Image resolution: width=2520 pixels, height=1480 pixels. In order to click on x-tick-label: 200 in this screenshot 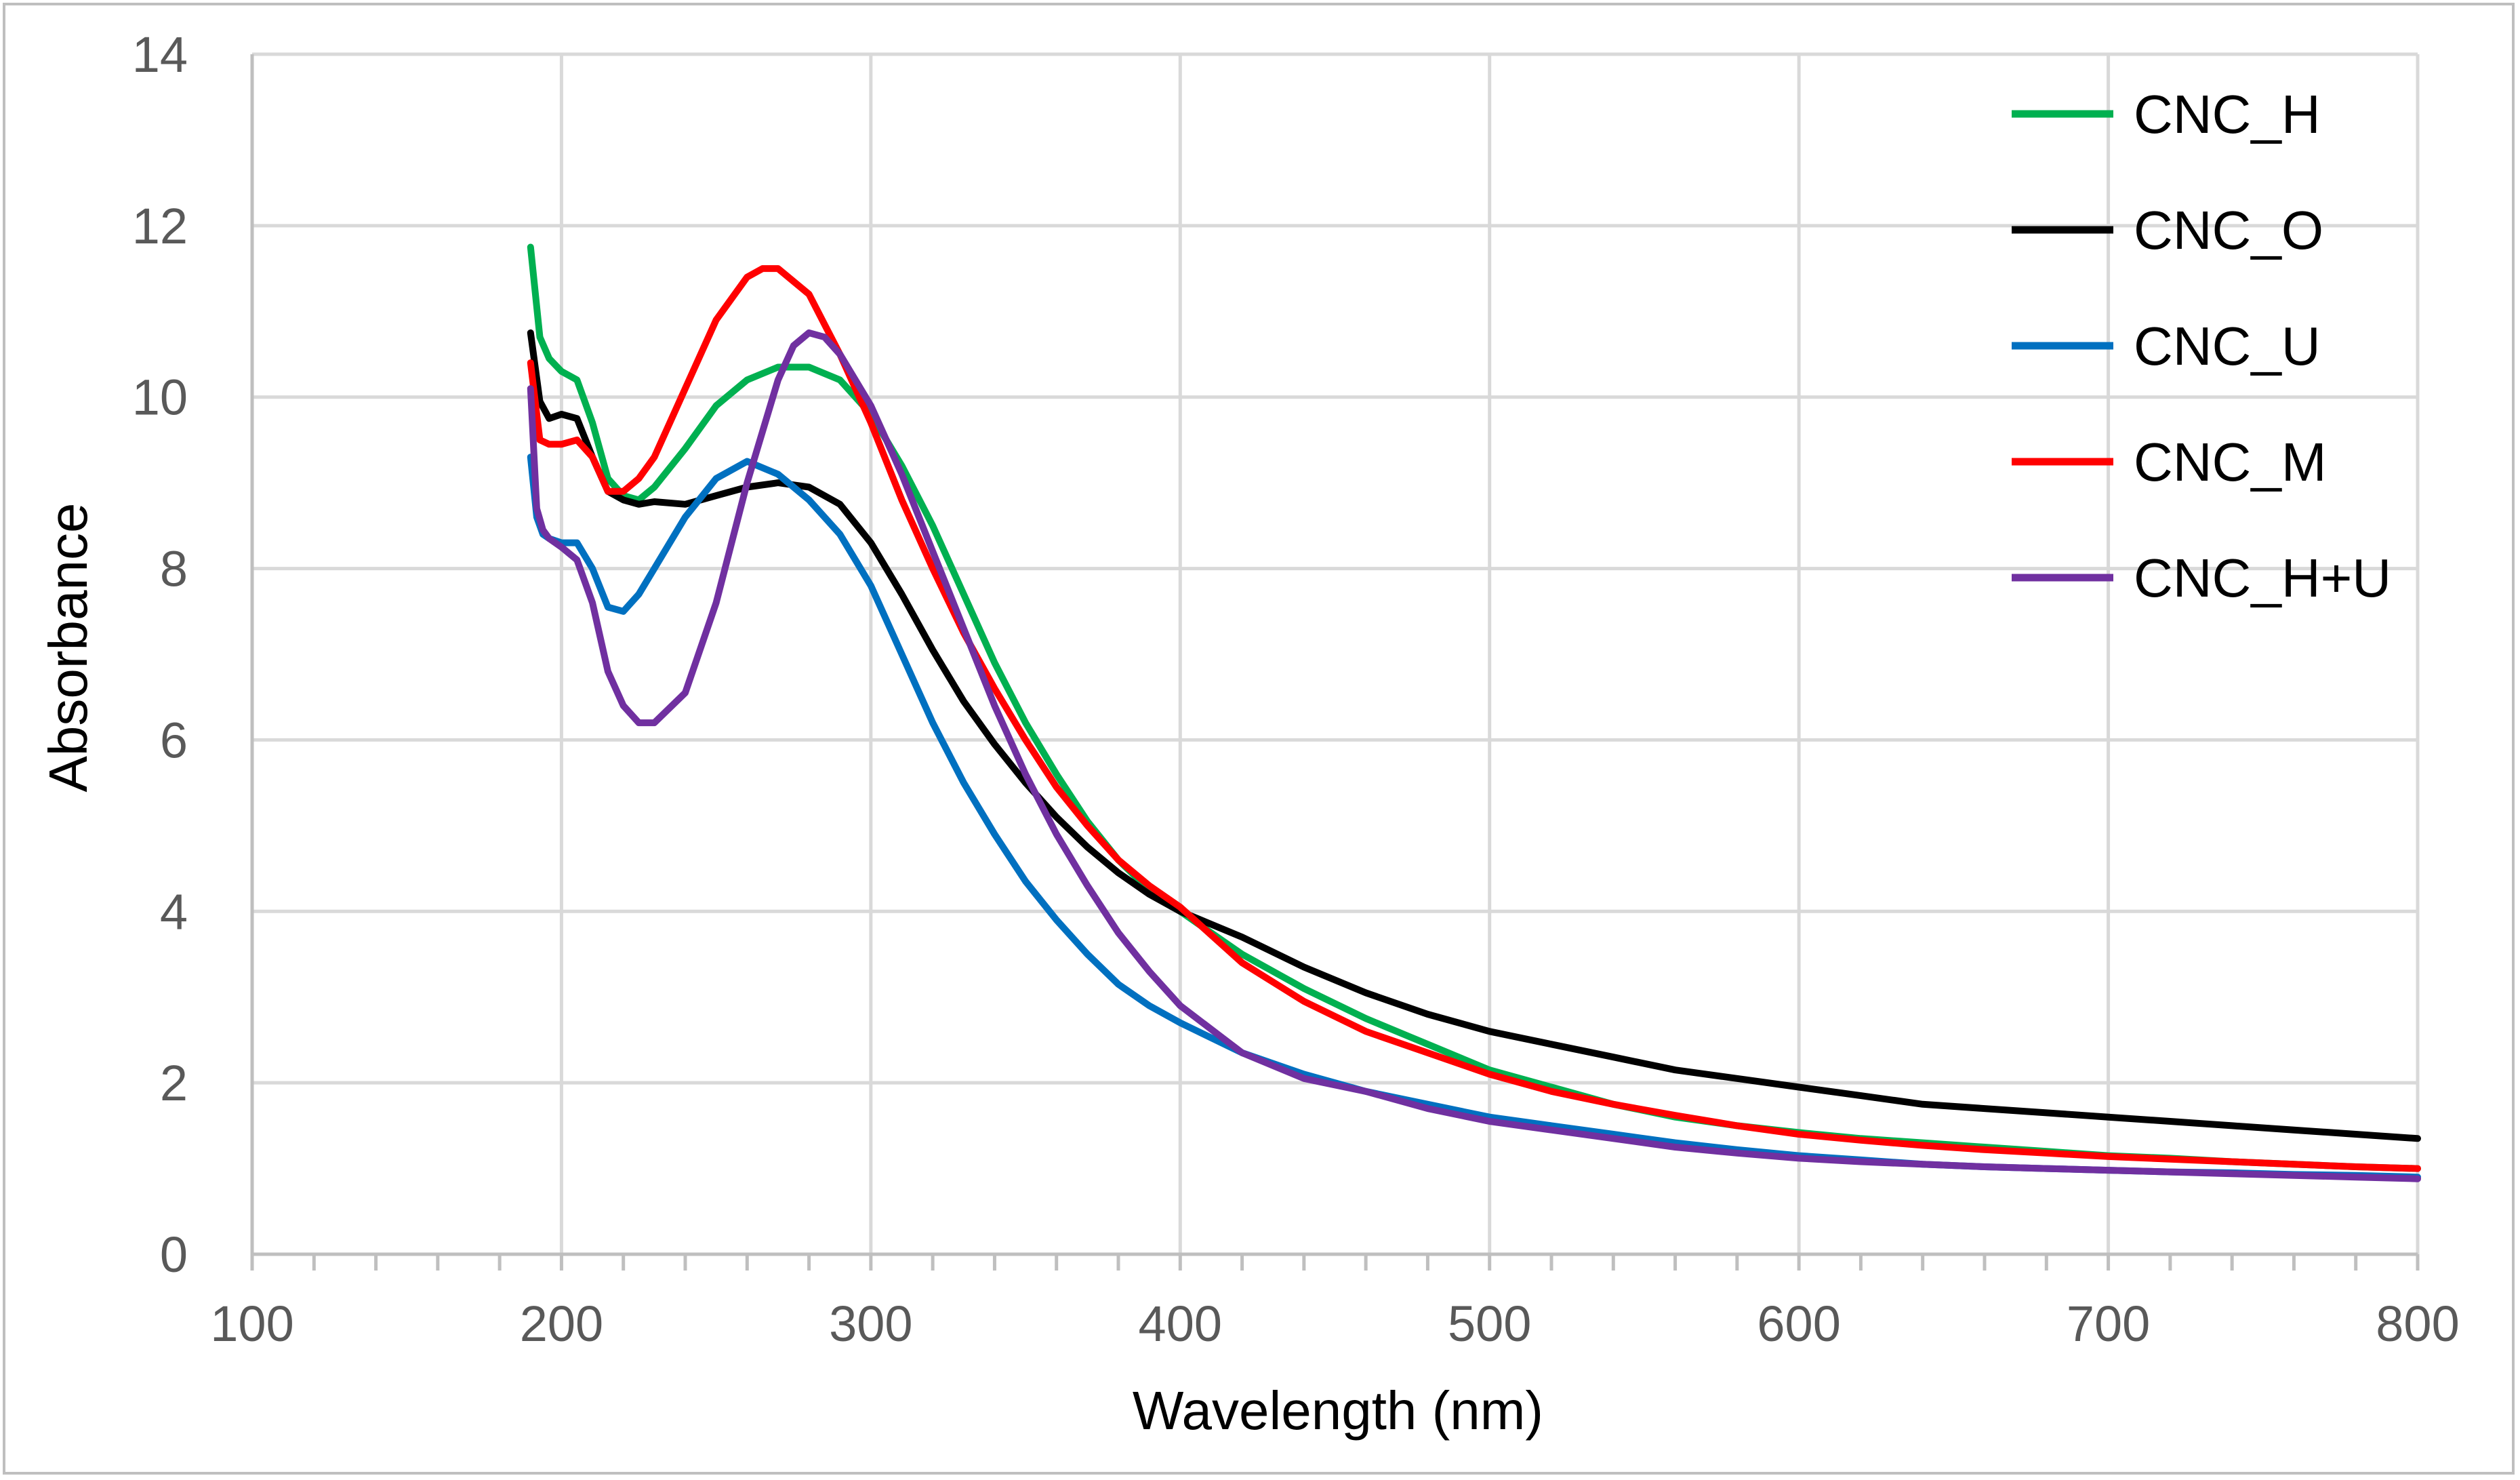, I will do `click(561, 1324)`.